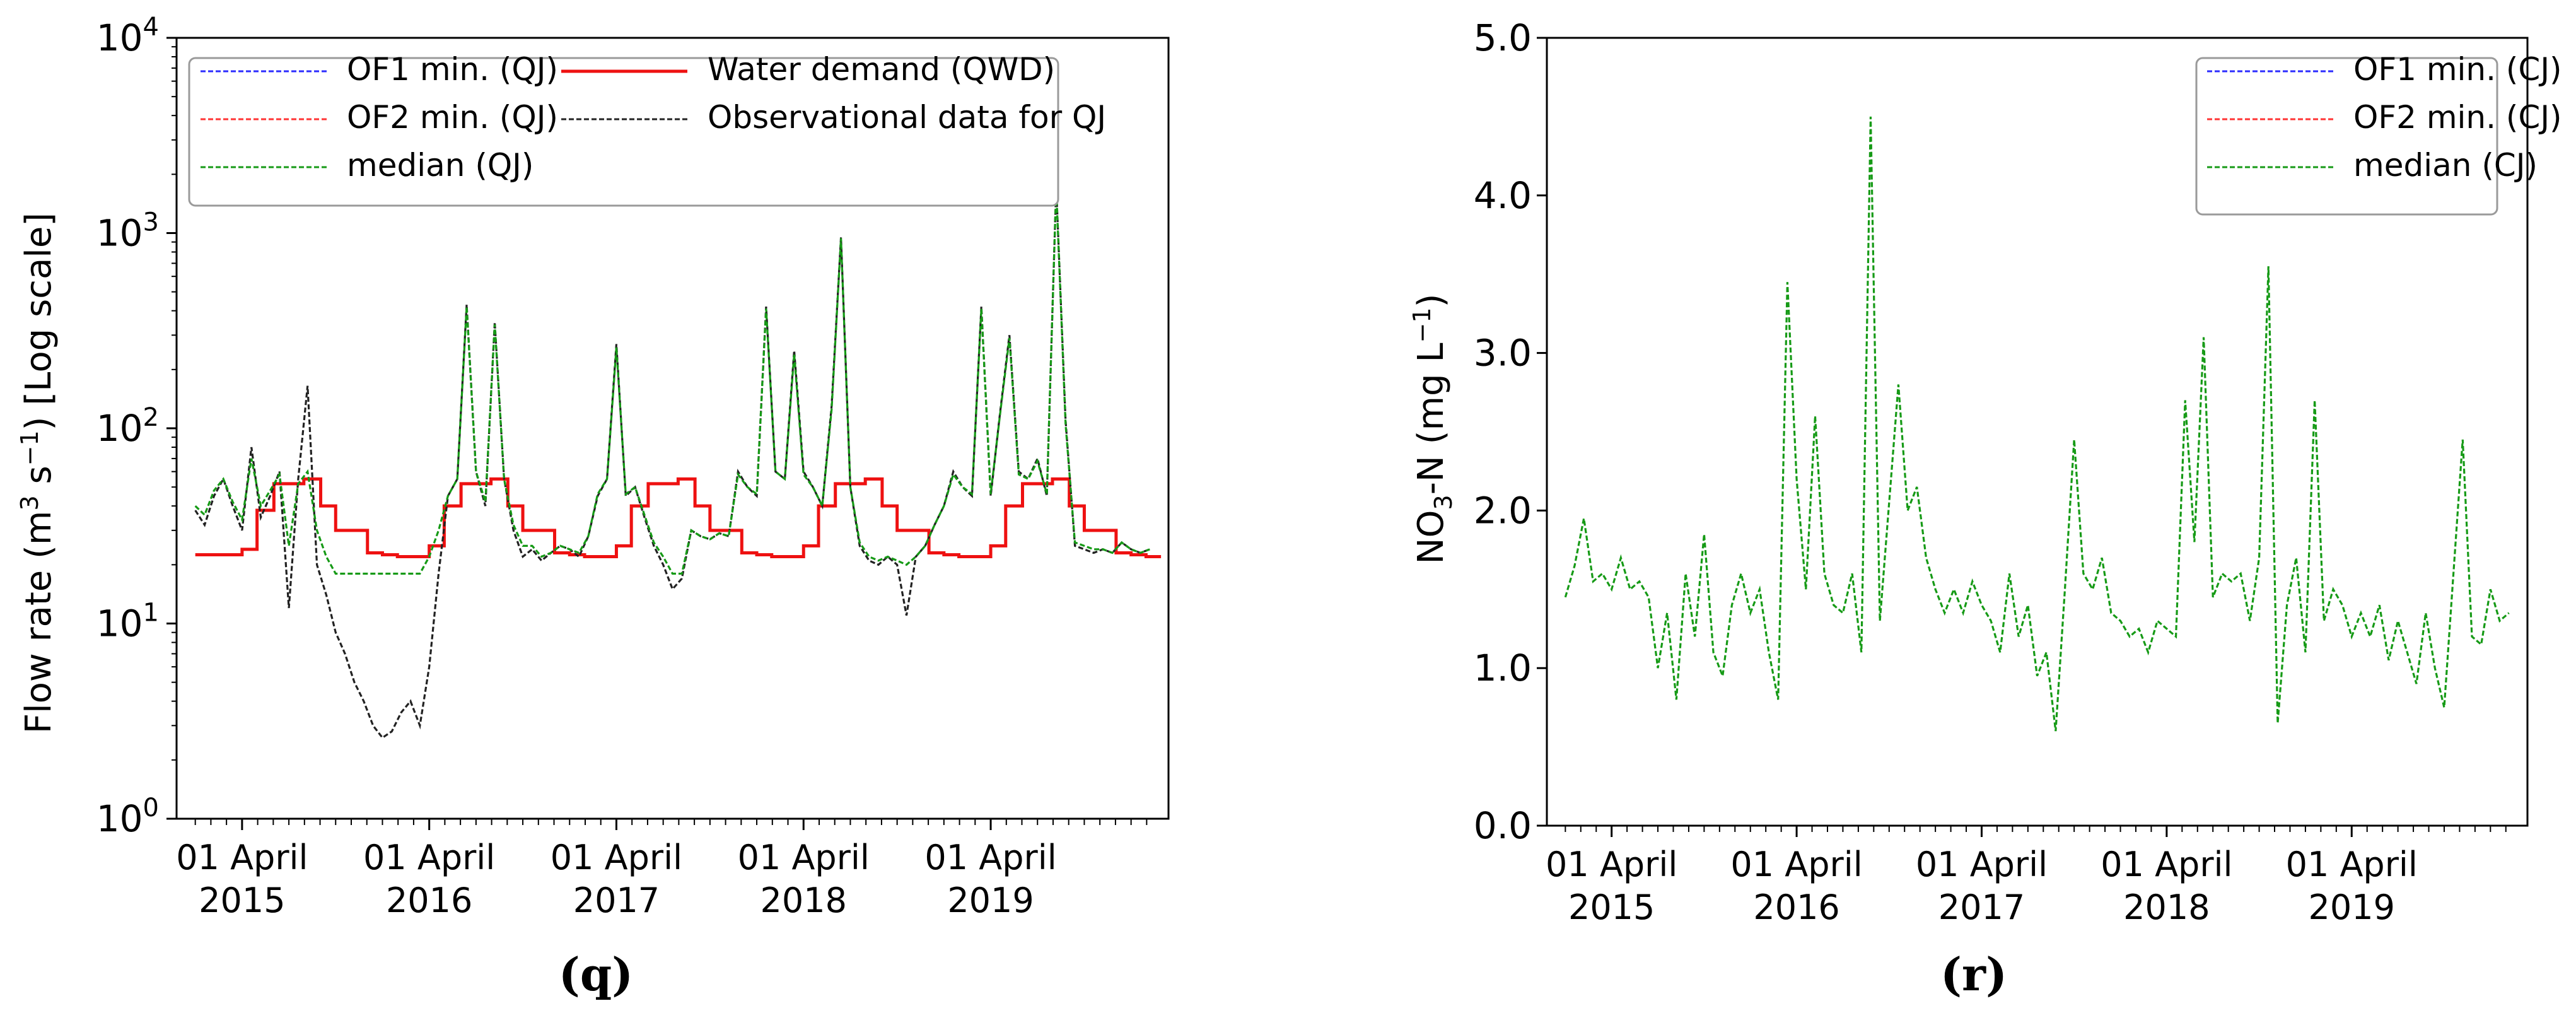  I want to click on panel-q-ytick-label: 10⁴, so click(128, 36).